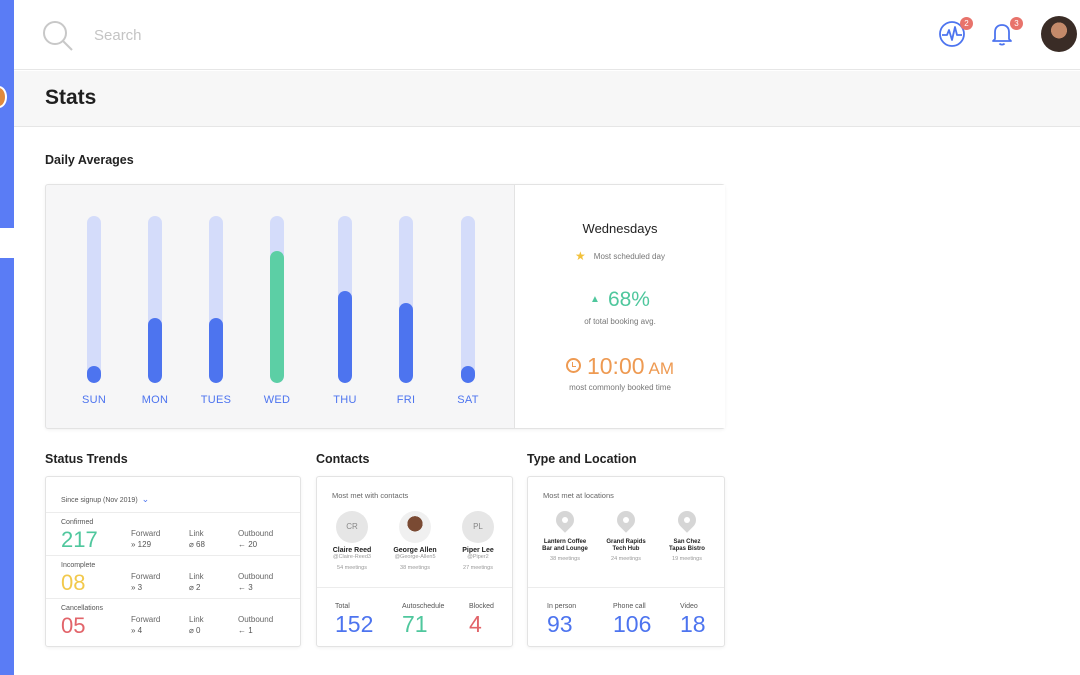 Image resolution: width=1080 pixels, height=675 pixels. Describe the element at coordinates (216, 400) in the screenshot. I see `day-label: TUES` at that location.